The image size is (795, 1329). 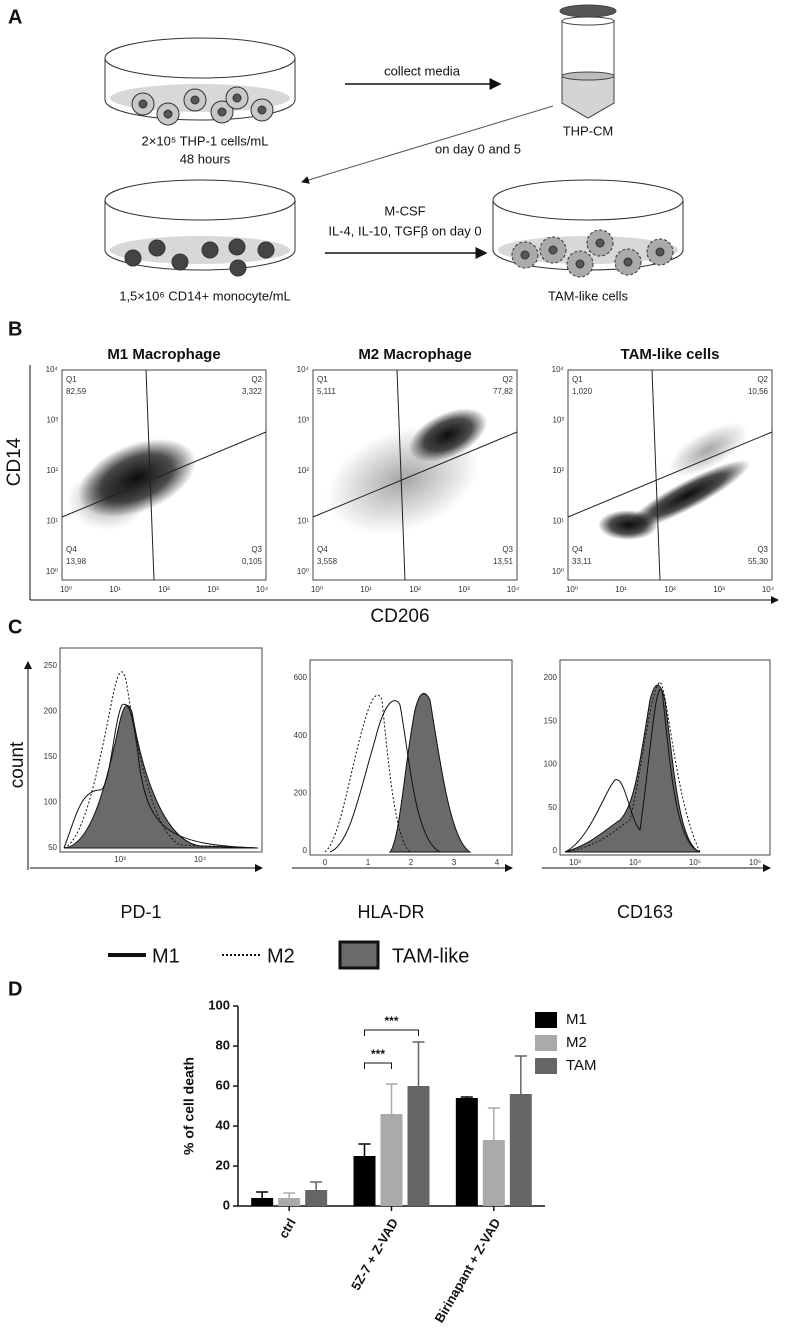 What do you see at coordinates (695, 862) in the screenshot?
I see `x-tick-label: 10⁵` at bounding box center [695, 862].